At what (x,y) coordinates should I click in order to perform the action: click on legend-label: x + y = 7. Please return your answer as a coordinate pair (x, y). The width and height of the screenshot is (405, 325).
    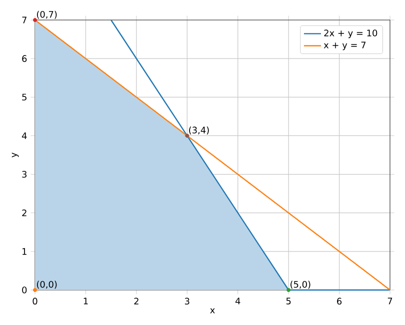
    Looking at the image, I should click on (345, 46).